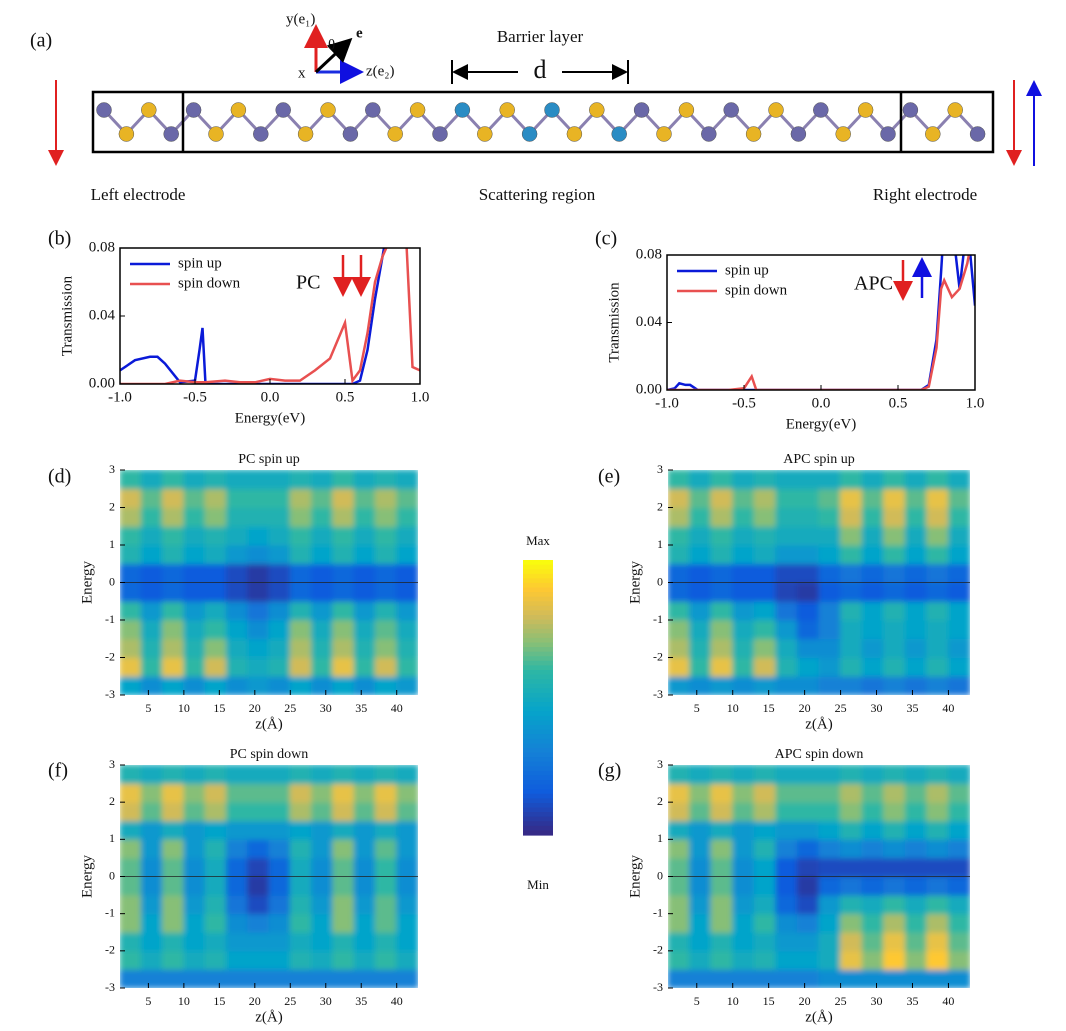 This screenshot has width=1066, height=1031. What do you see at coordinates (326, 708) in the screenshot?
I see `x-tick-label: 30` at bounding box center [326, 708].